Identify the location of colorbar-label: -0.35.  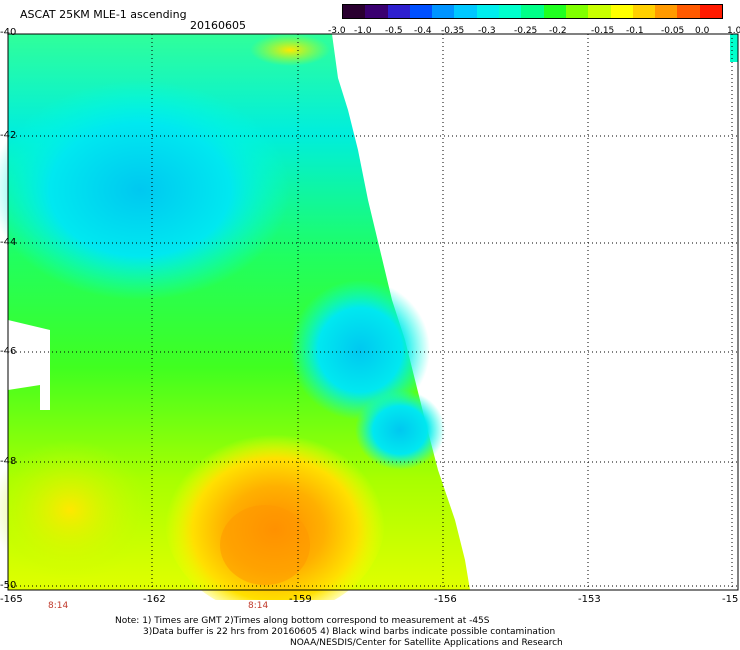
(453, 31).